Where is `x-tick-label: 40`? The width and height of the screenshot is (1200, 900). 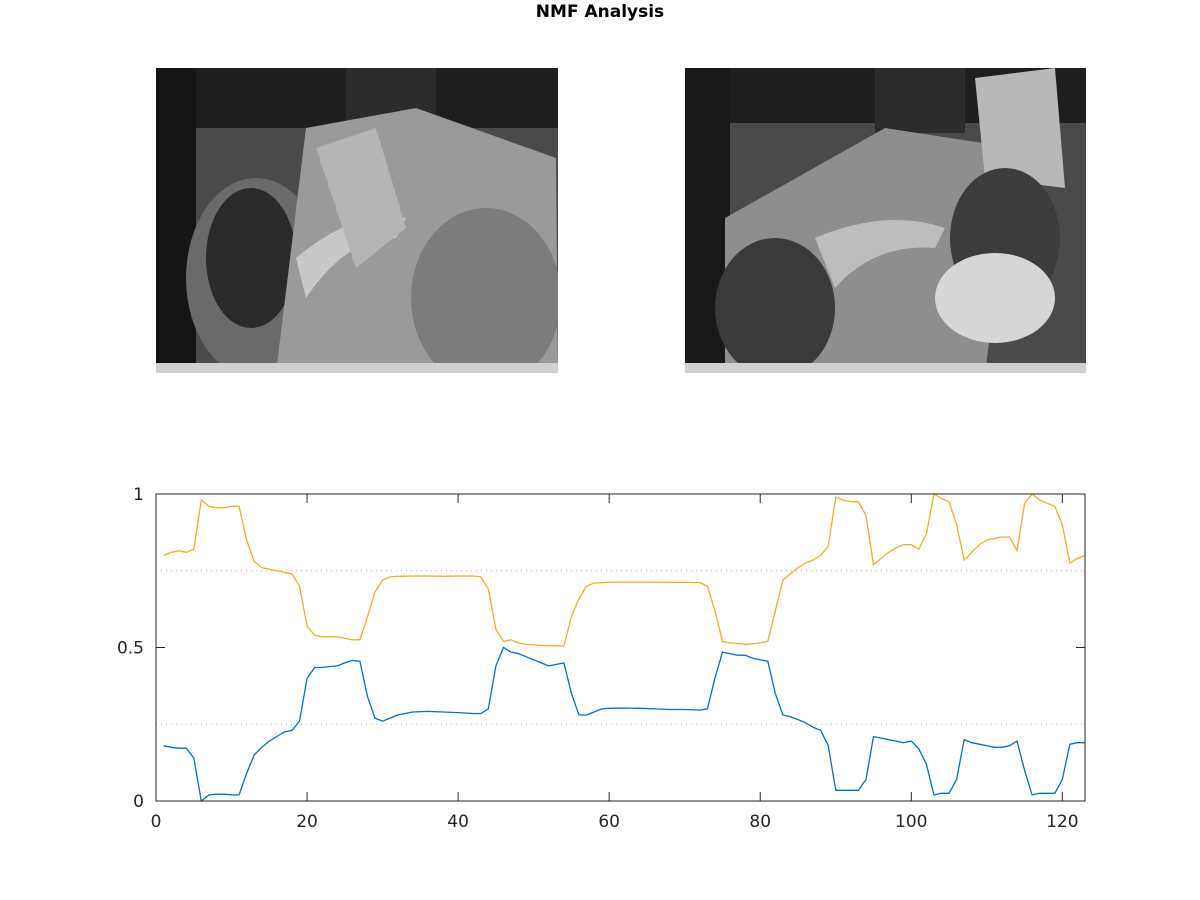
x-tick-label: 40 is located at coordinates (458, 822).